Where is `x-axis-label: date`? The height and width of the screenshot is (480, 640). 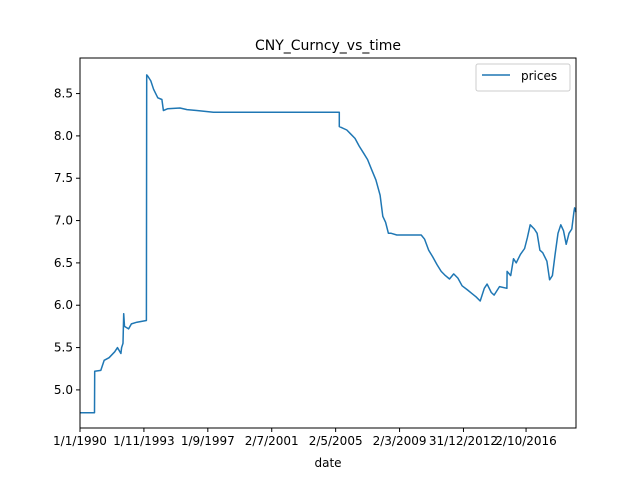 x-axis-label: date is located at coordinates (327, 463).